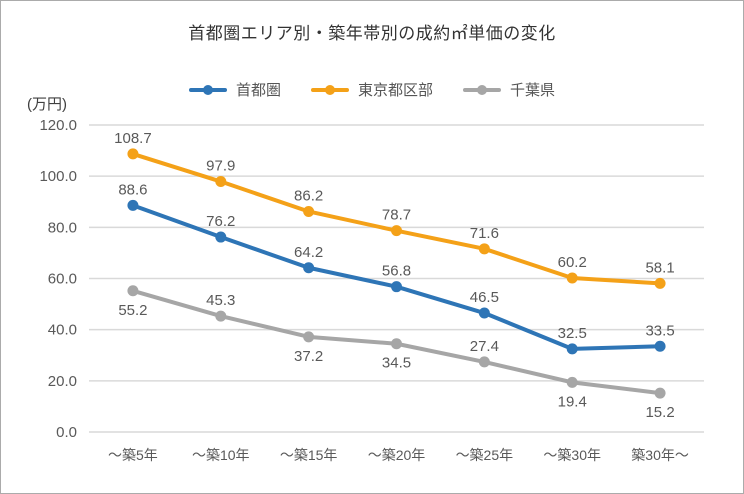  Describe the element at coordinates (62, 330) in the screenshot. I see `y-tick-label: 40.0` at that location.